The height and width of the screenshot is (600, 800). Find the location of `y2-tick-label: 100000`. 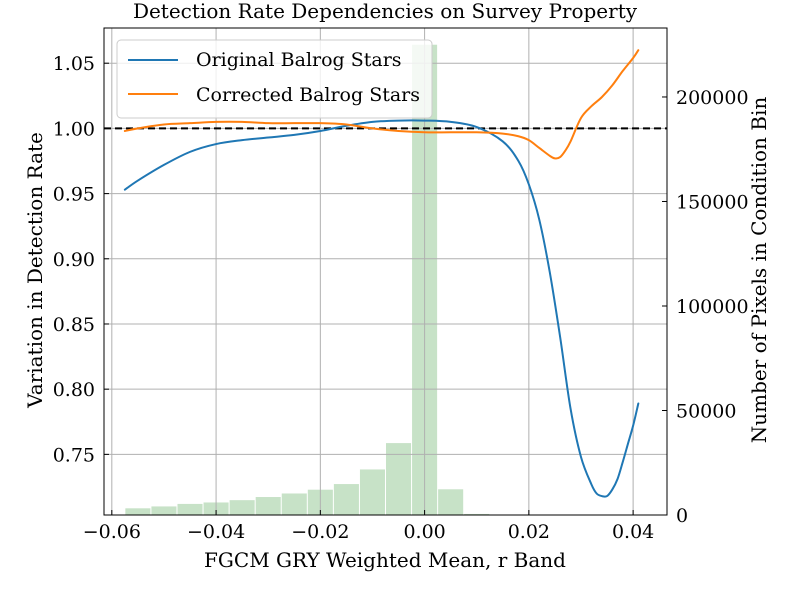

y2-tick-label: 100000 is located at coordinates (712, 307).